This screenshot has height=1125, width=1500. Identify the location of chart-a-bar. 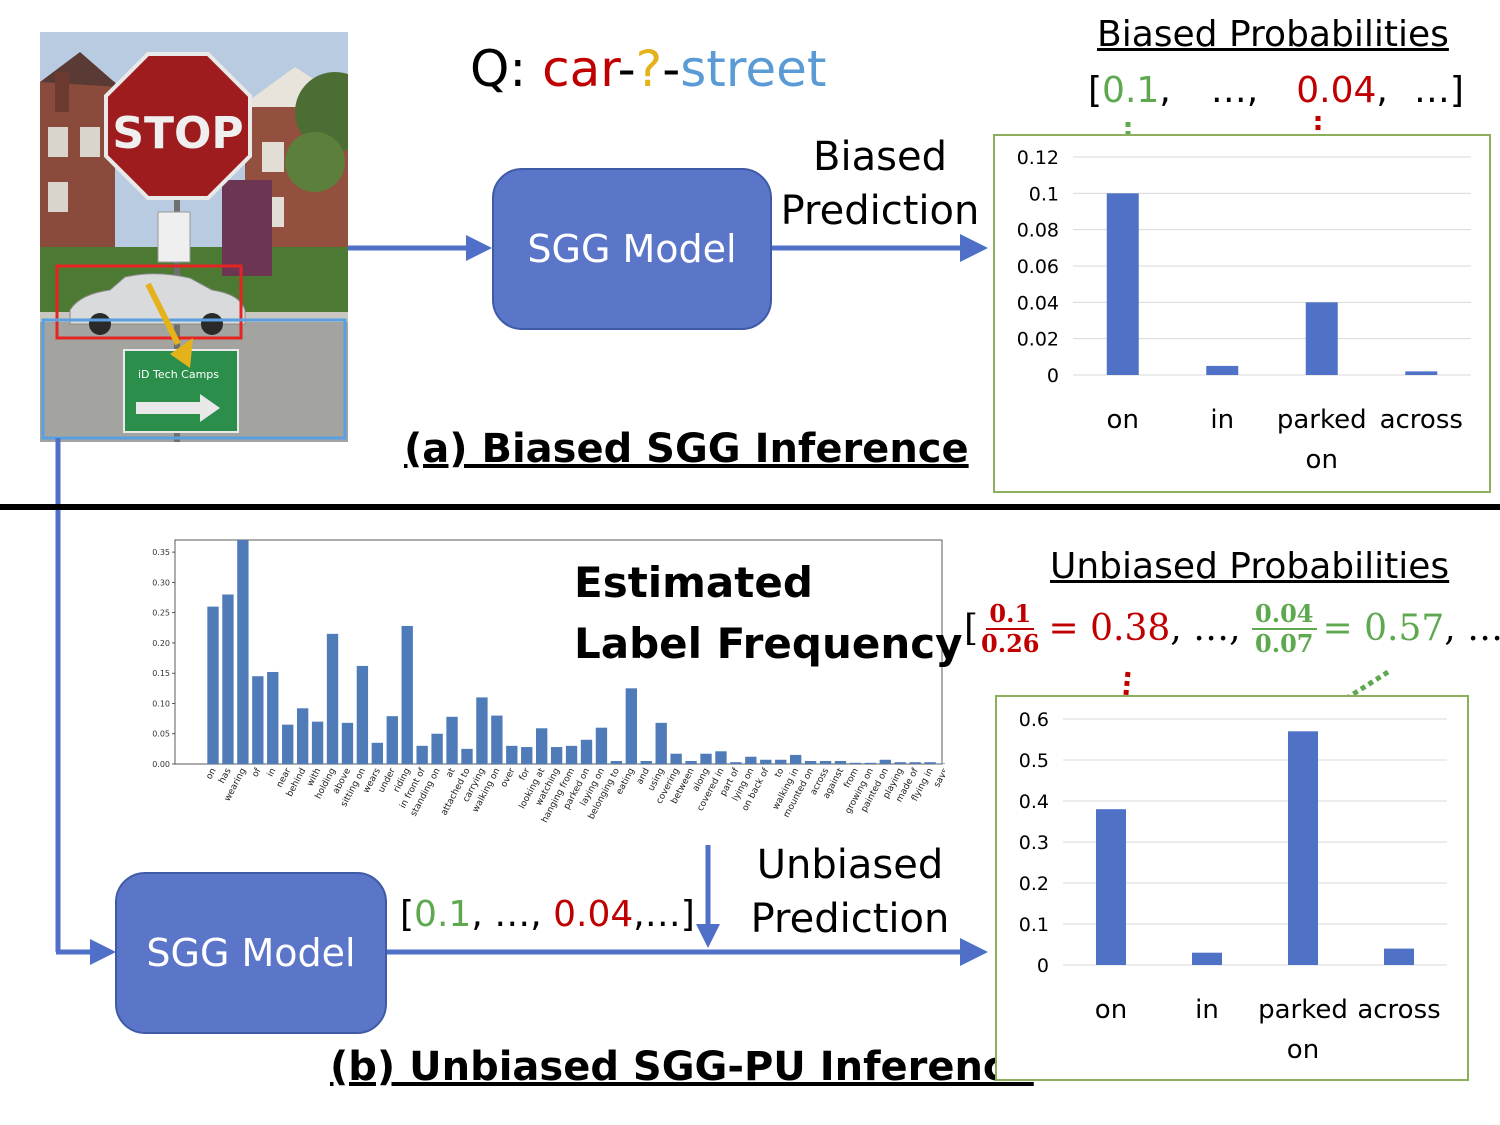
(1421, 373).